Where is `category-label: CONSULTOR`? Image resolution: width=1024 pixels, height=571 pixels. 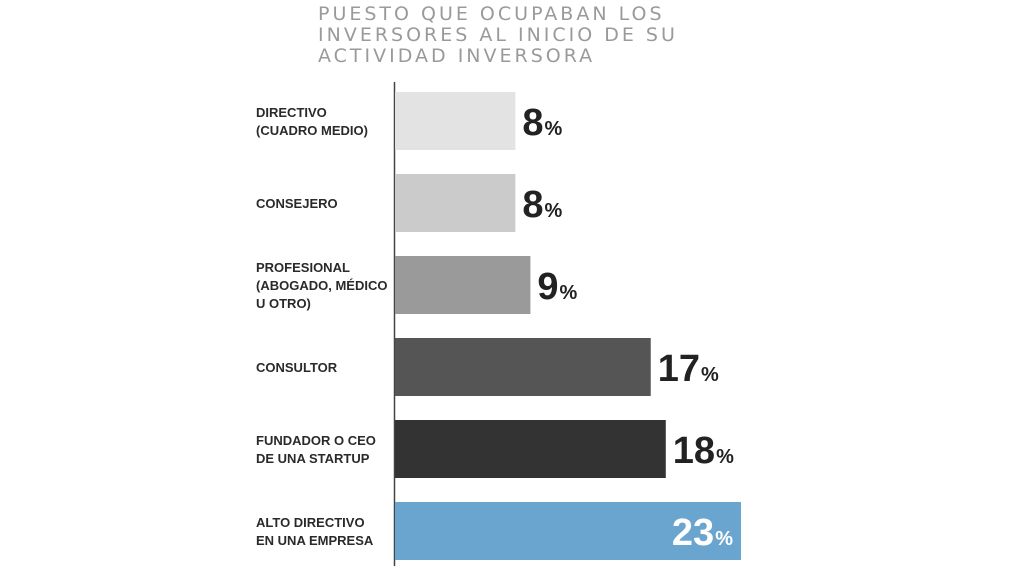
category-label: CONSULTOR is located at coordinates (297, 367).